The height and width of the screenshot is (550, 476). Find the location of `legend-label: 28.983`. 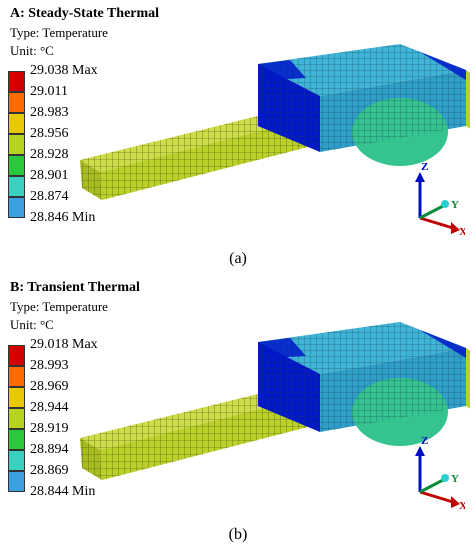

legend-label: 28.983 is located at coordinates (49, 112).